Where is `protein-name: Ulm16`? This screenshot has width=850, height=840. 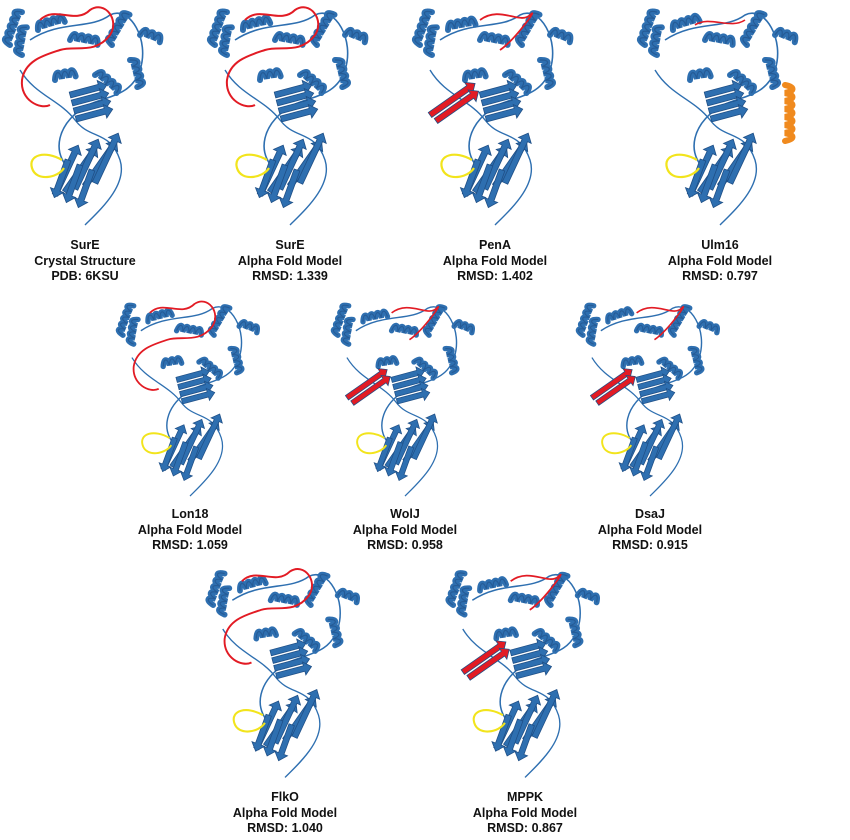 protein-name: Ulm16 is located at coordinates (720, 245).